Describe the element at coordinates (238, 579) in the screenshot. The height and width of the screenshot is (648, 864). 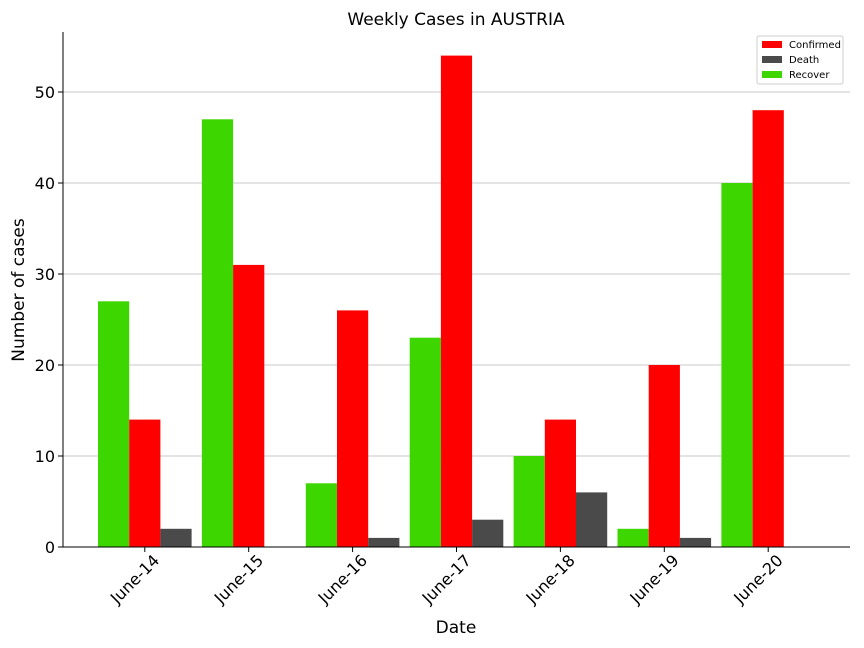
I see `x-tick-label: June-15` at that location.